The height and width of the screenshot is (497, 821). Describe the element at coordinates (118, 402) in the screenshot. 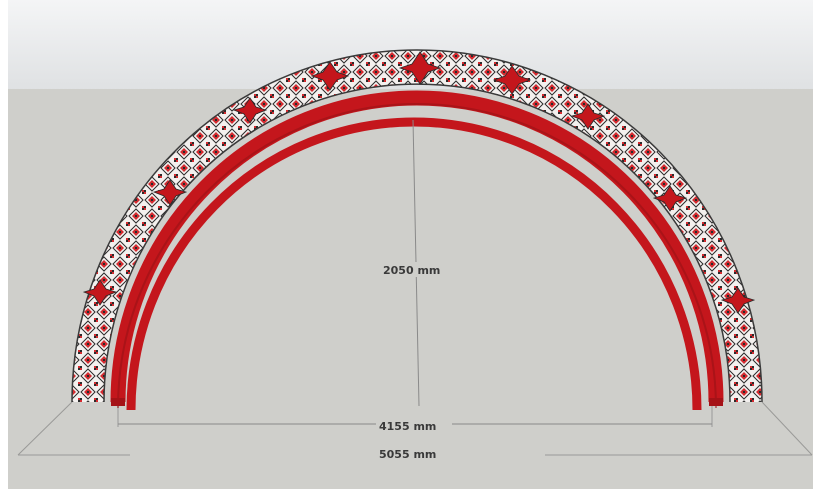

I see `arch-foot-left` at that location.